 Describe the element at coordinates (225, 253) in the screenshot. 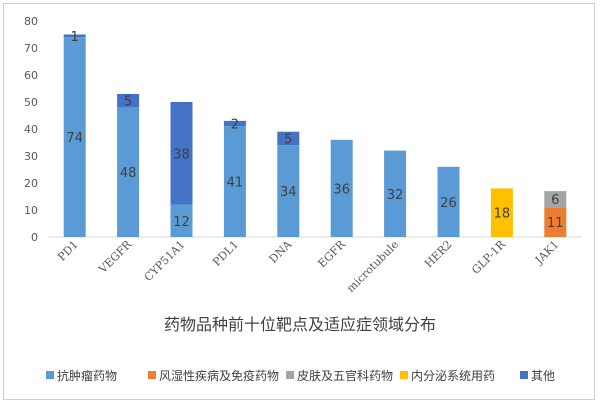

I see `category-label: PDL1` at that location.